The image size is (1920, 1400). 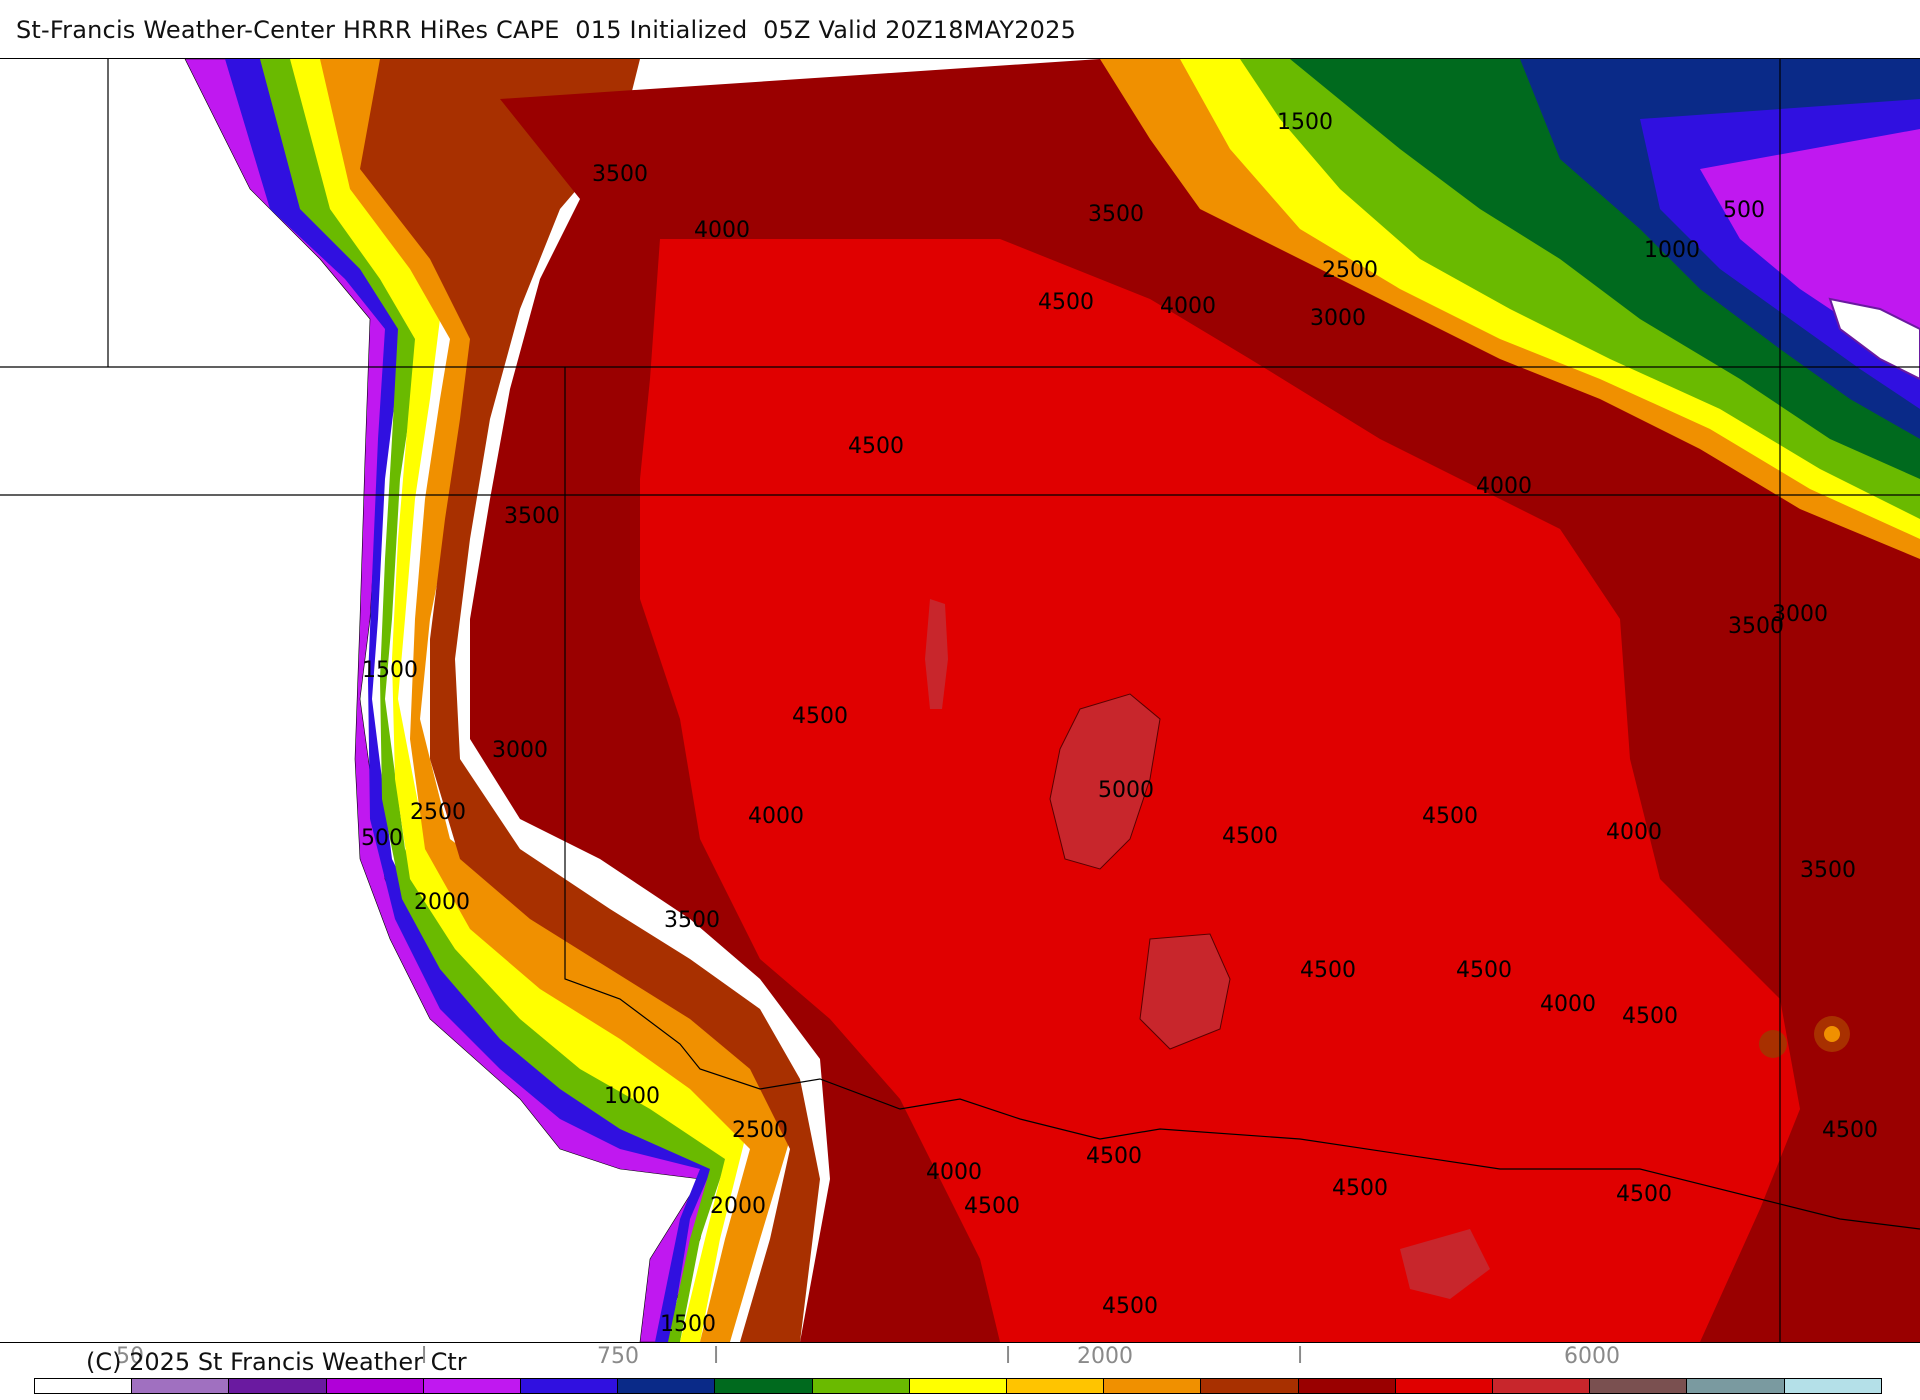 What do you see at coordinates (1832, 1034) in the screenshot?
I see `hot-spot-core` at bounding box center [1832, 1034].